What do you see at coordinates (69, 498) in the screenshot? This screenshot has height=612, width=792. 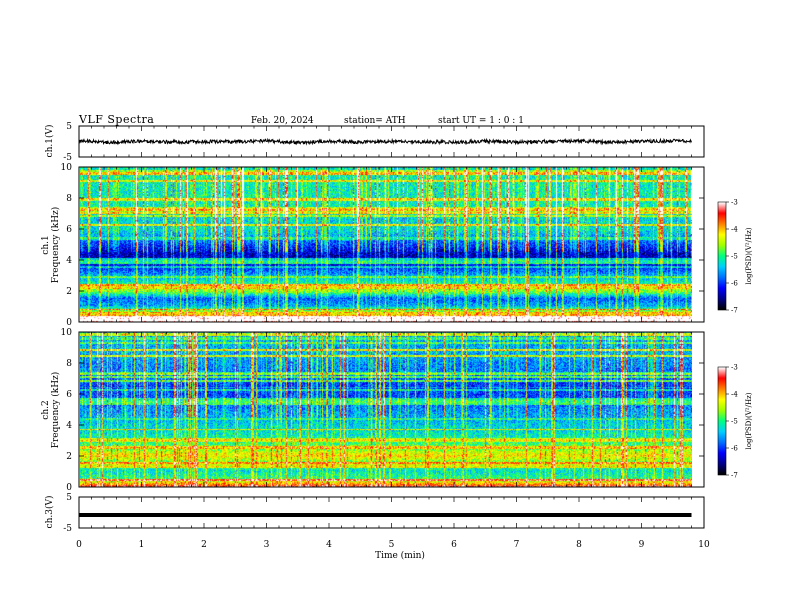 I see `ch3-ytick-top: 5` at bounding box center [69, 498].